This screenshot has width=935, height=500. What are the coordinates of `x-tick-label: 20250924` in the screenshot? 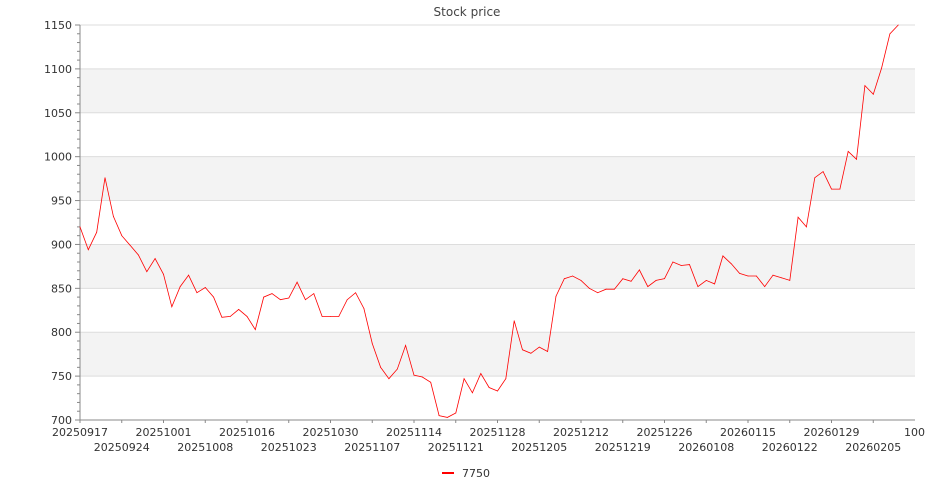 It's located at (122, 447).